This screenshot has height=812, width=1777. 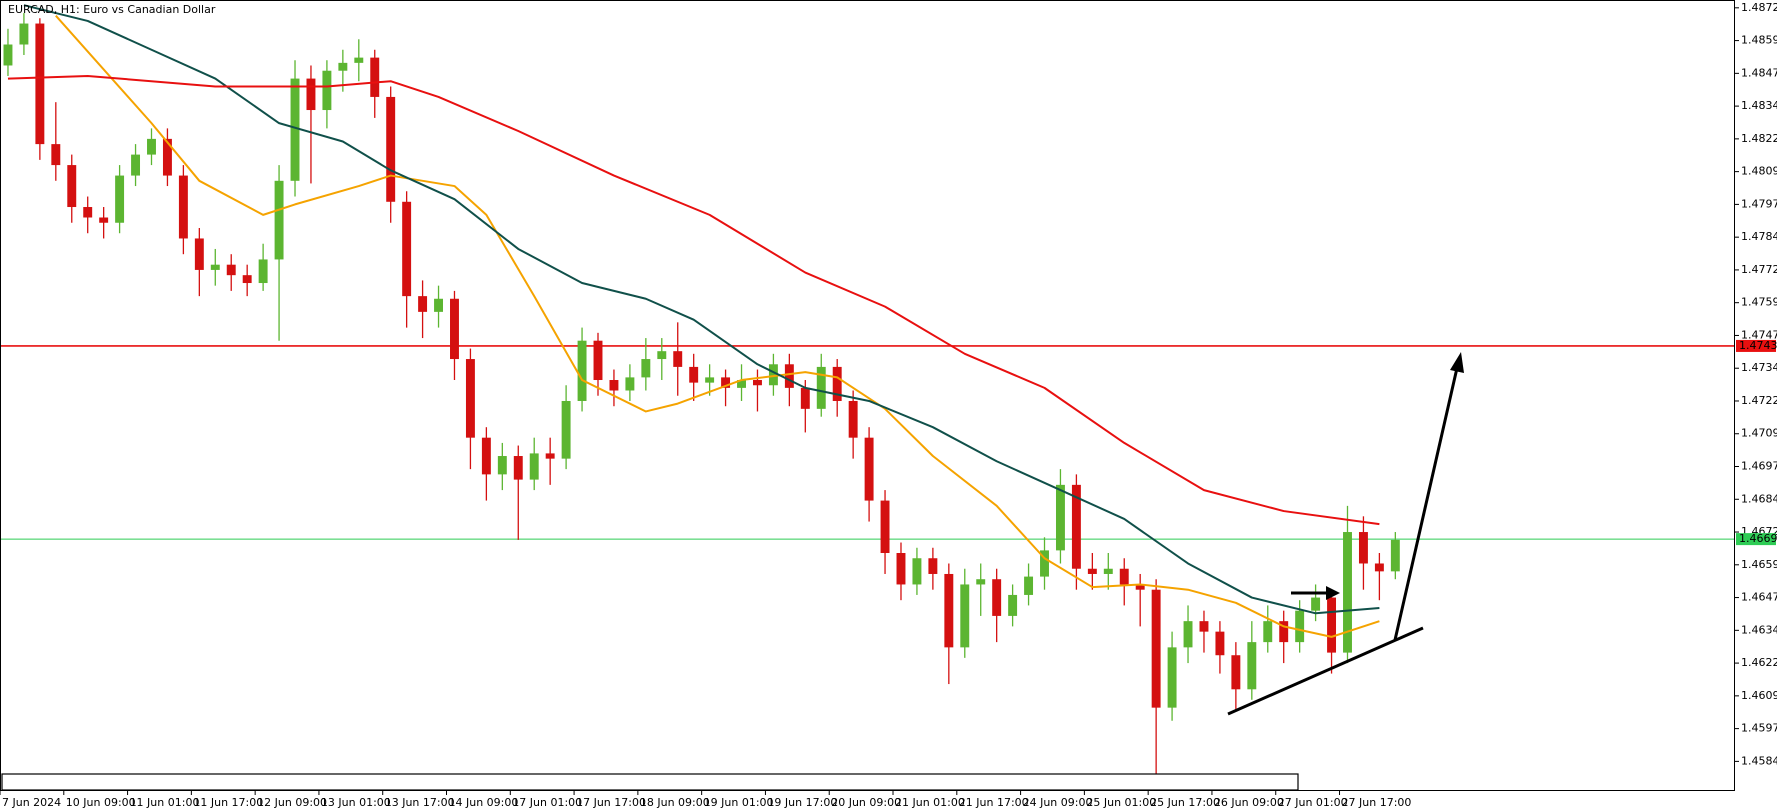 What do you see at coordinates (866, 802) in the screenshot?
I see `x-tick-label: 20 Jun 09:00` at bounding box center [866, 802].